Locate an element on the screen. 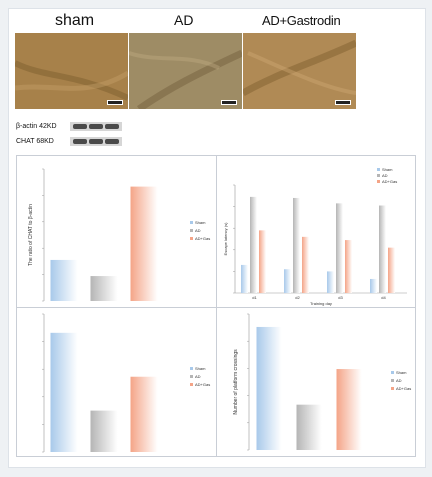  panel-divider-horizontal is located at coordinates (216, 307).